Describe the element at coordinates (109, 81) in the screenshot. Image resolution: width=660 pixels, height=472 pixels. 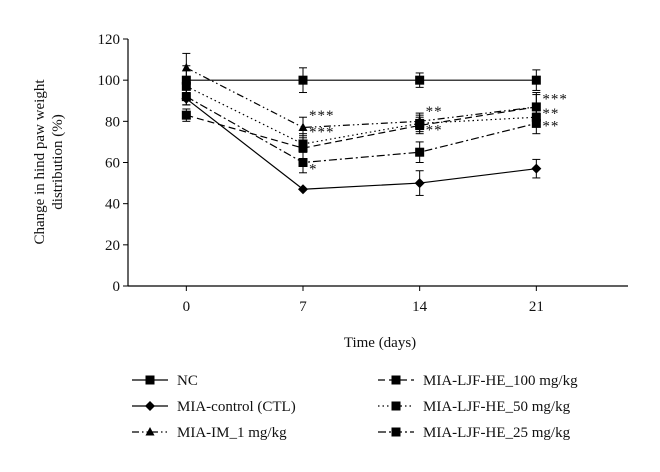
I see `y-tick-label: 100` at that location.